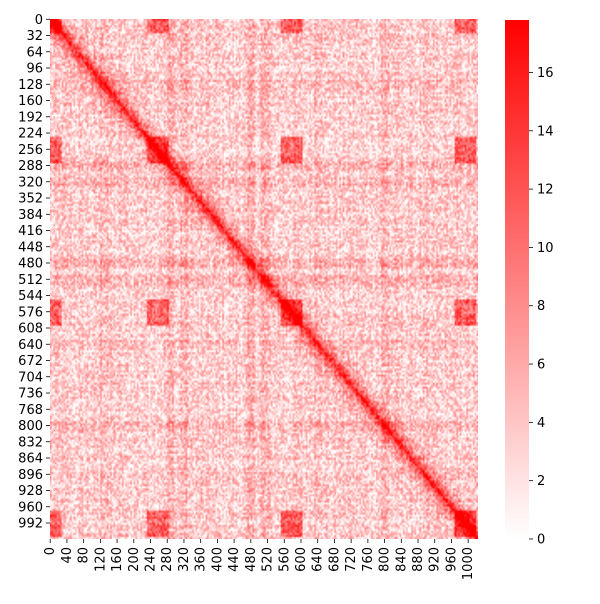  What do you see at coordinates (30, 85) in the screenshot?
I see `y-tick-label: 128` at bounding box center [30, 85].